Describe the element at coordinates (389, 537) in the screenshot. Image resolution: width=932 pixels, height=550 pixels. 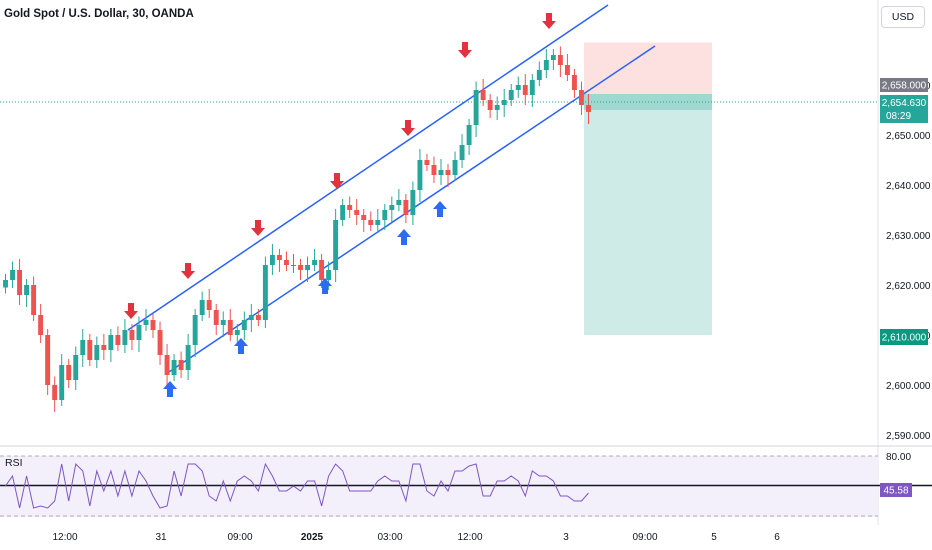
I see `time-tick-label: 03:00` at that location.